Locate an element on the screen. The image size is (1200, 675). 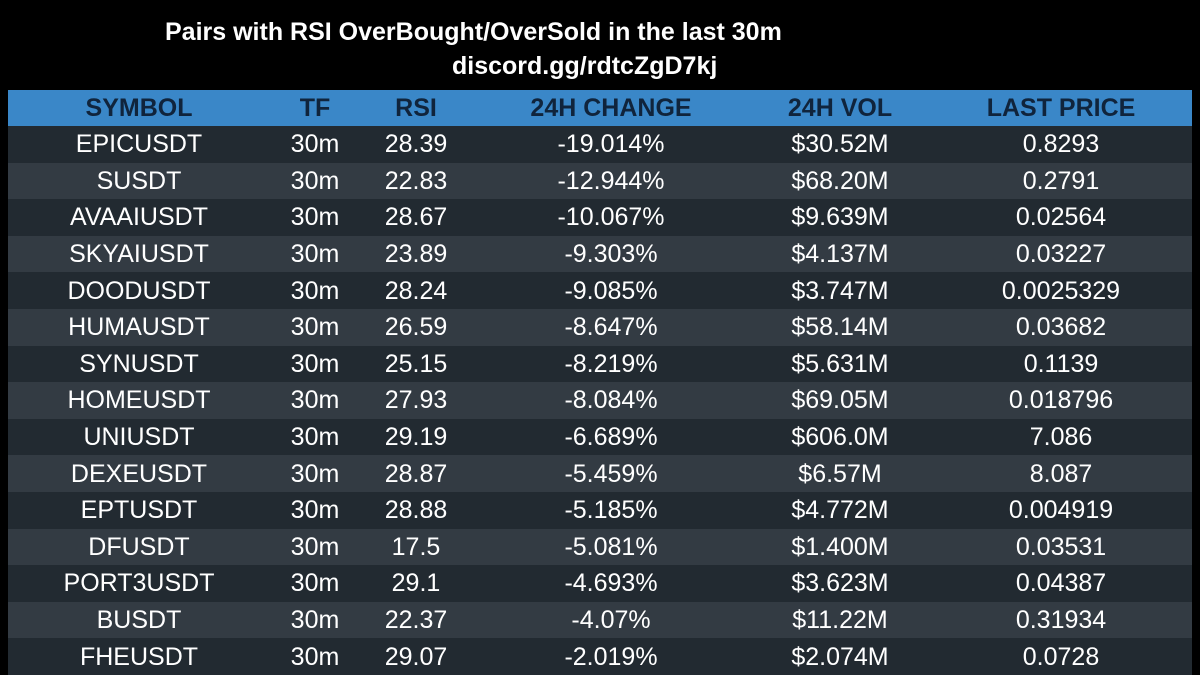
cell-rsi: 29.07 is located at coordinates (416, 656).